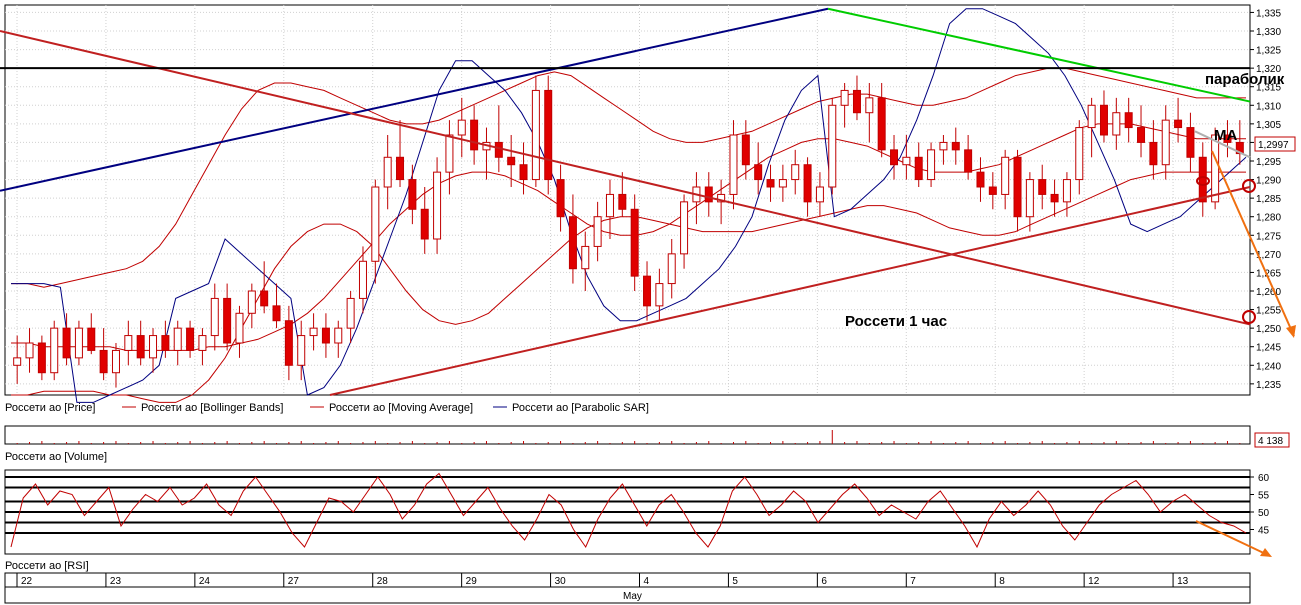 This screenshot has height=605, width=1301. I want to click on price-tick-label: 1,270, so click(1268, 255).